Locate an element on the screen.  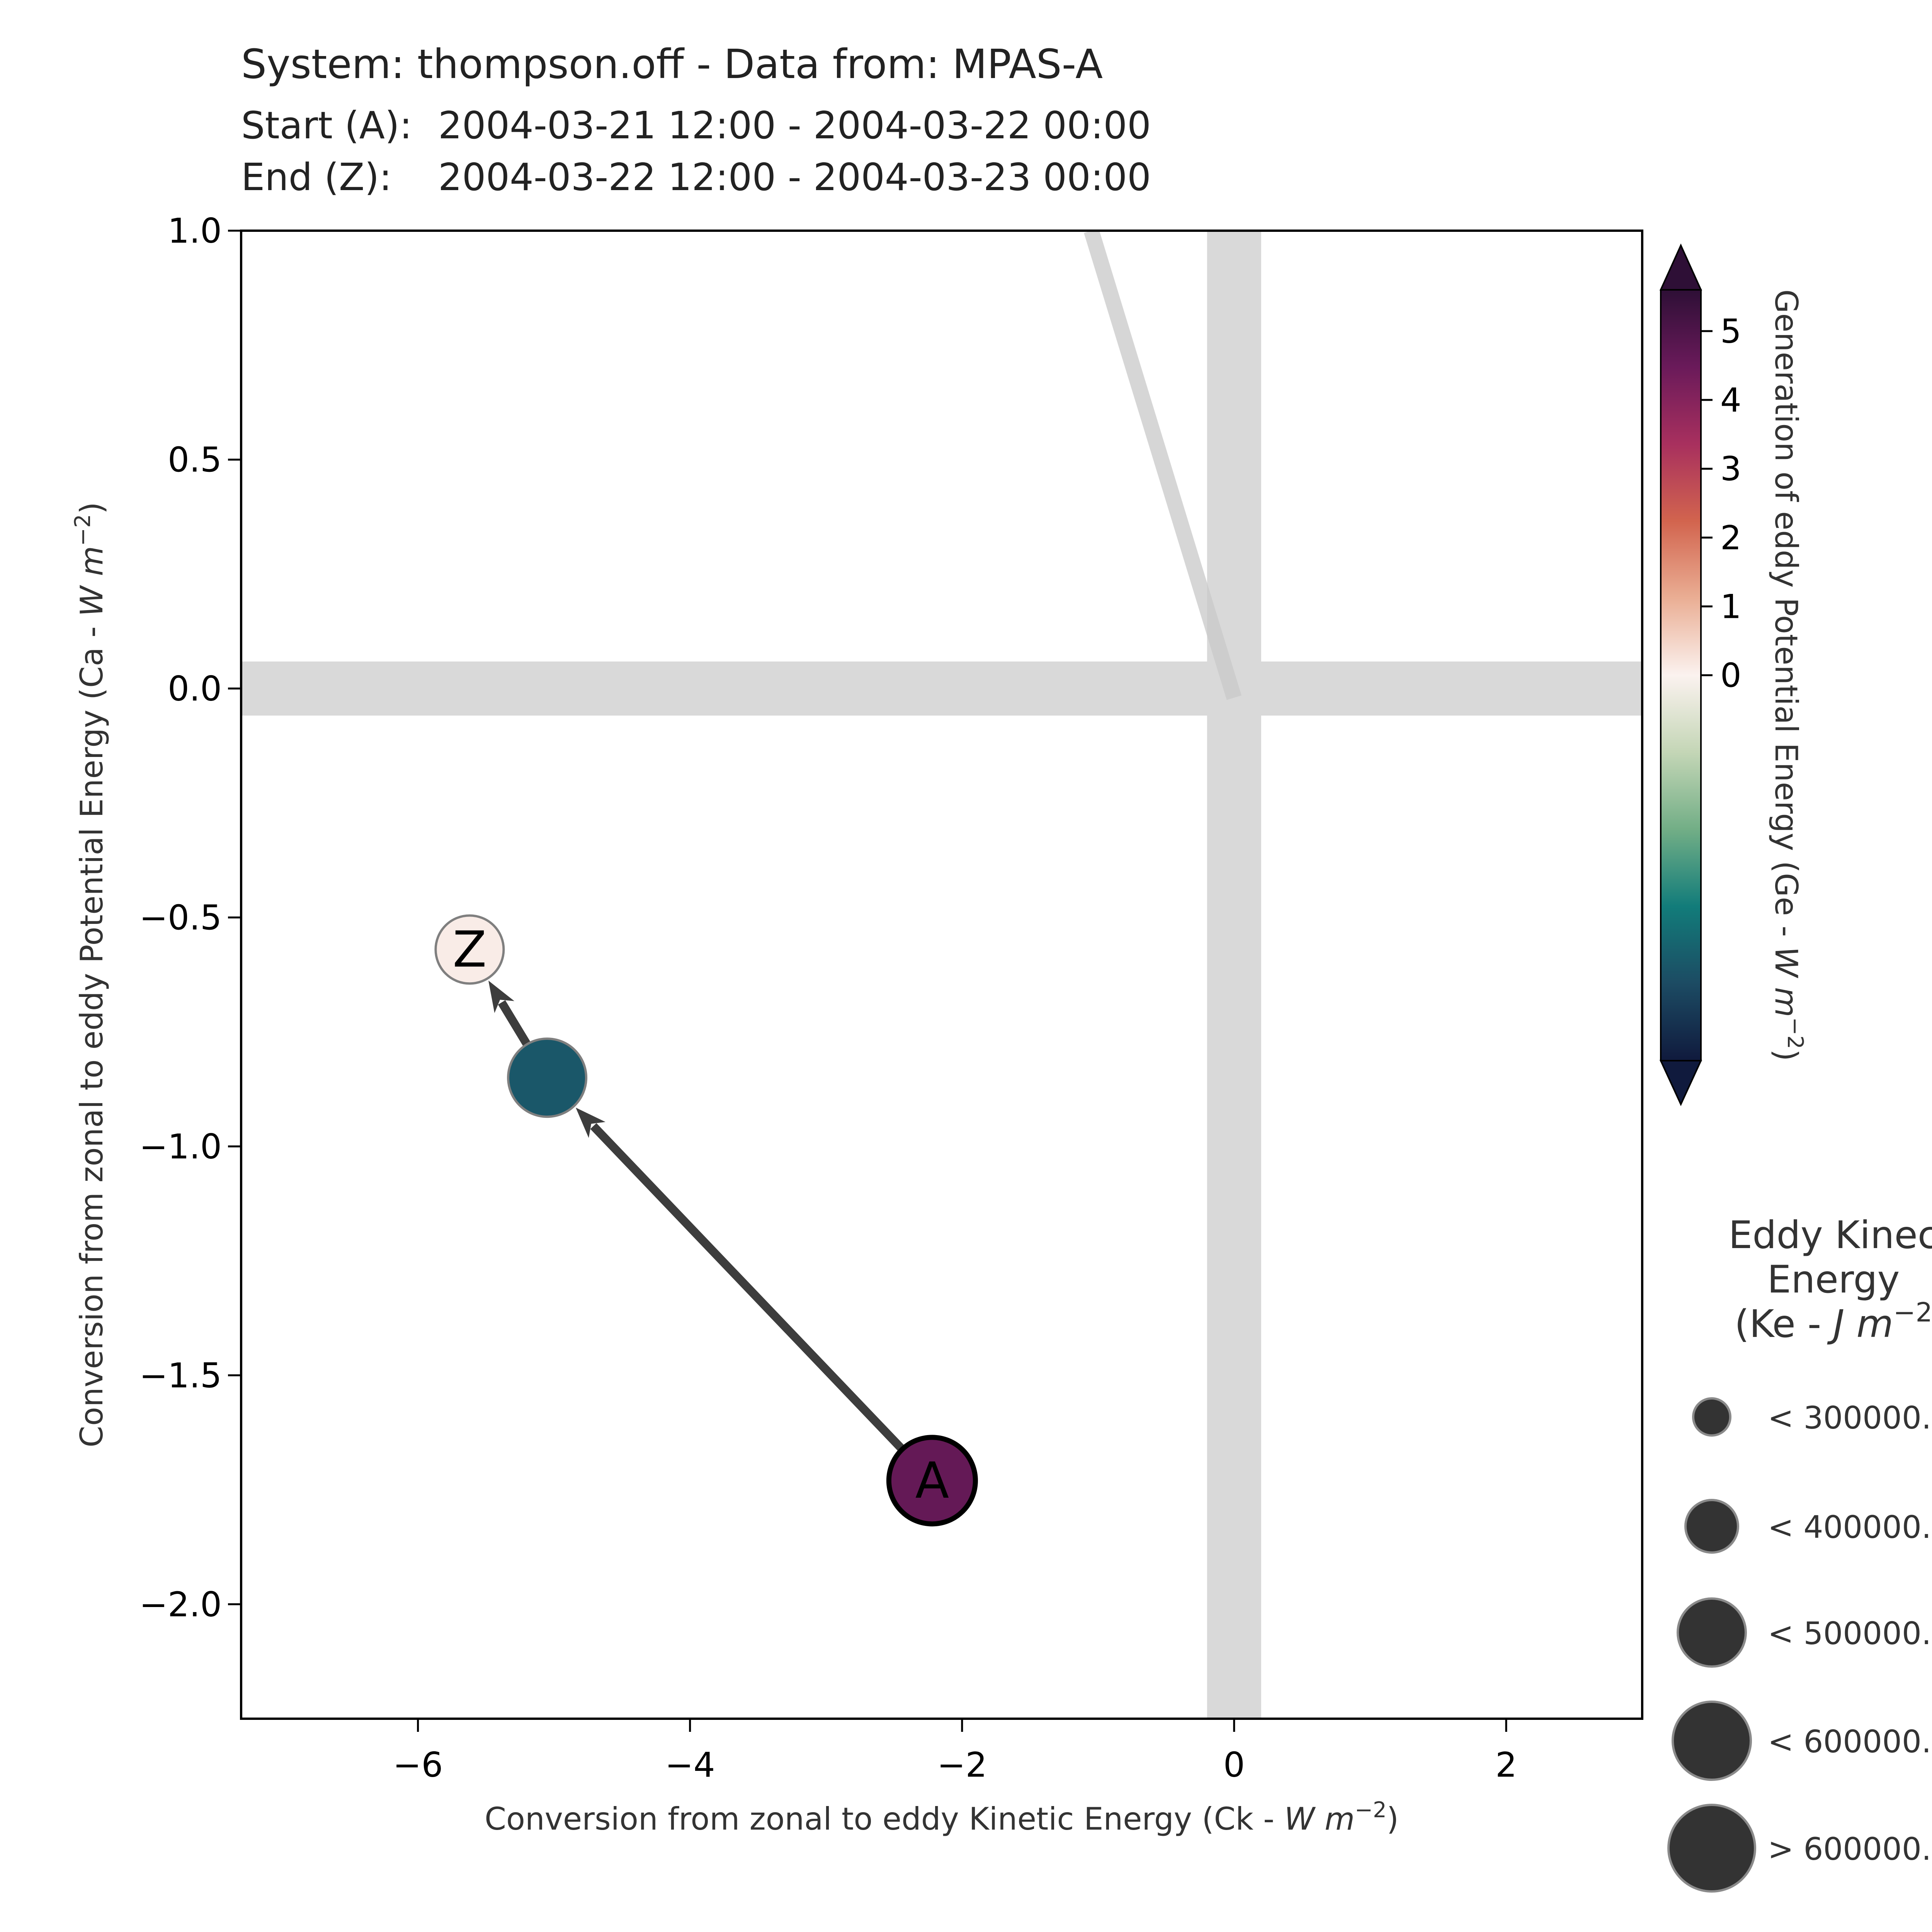
start-label: Start (A): is located at coordinates (326, 126).